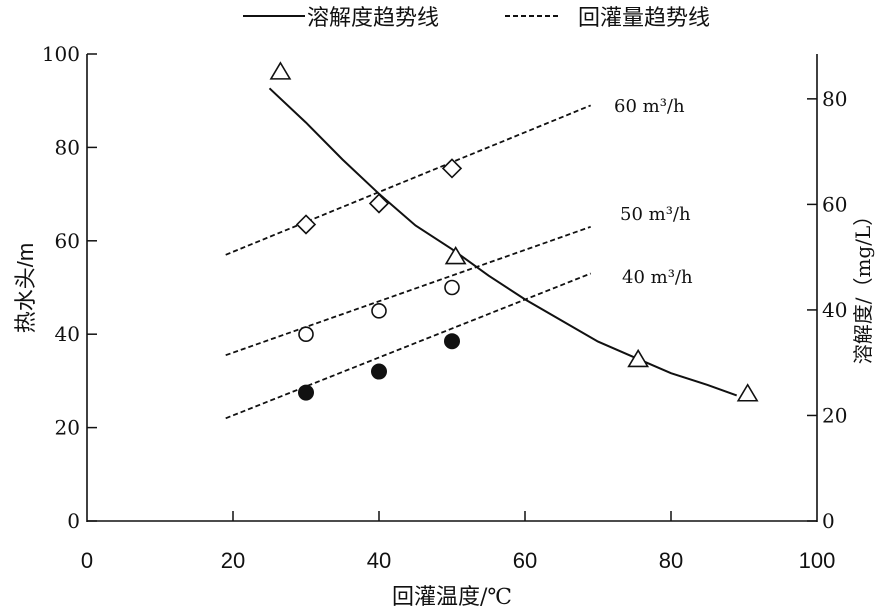 This screenshot has width=883, height=608. Describe the element at coordinates (69, 287) in the screenshot. I see `y-left-ticks: 0 20 40 60 80 100` at that location.